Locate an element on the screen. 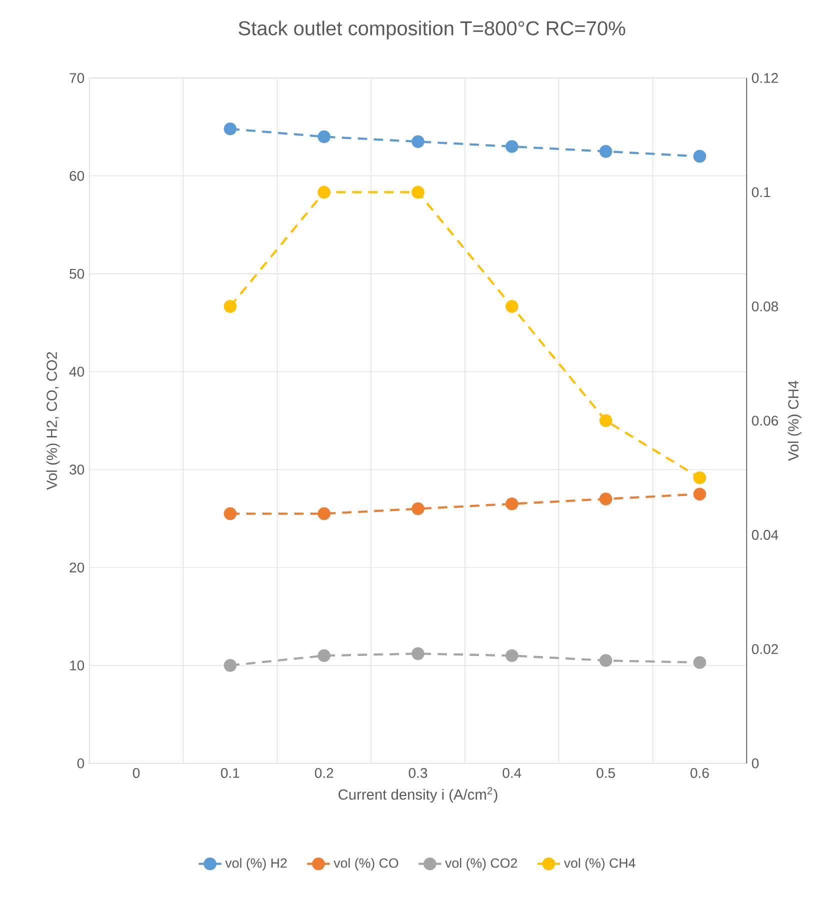 The height and width of the screenshot is (898, 837). x-tick-label: 0.4 is located at coordinates (512, 773).